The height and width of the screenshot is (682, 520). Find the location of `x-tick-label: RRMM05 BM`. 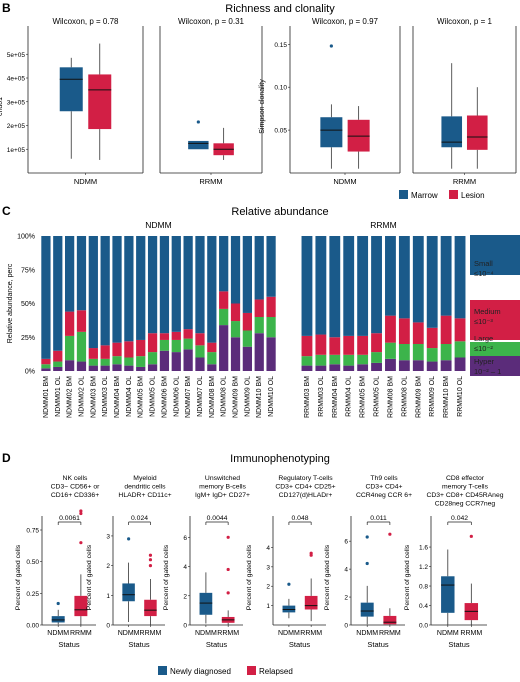

x-tick-label: RRMM05 BM is located at coordinates (363, 397).